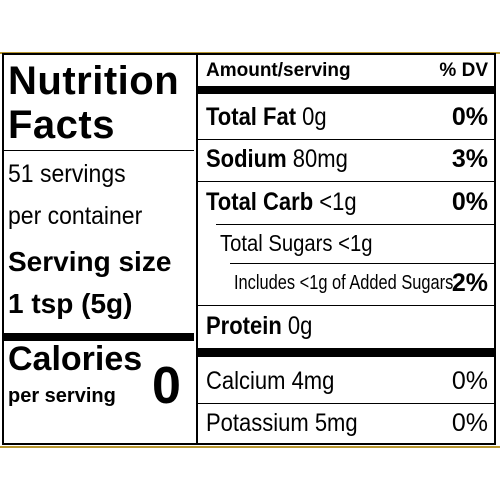 The width and height of the screenshot is (500, 500). I want to click on total-fat-name: Total Fat, so click(251, 117).